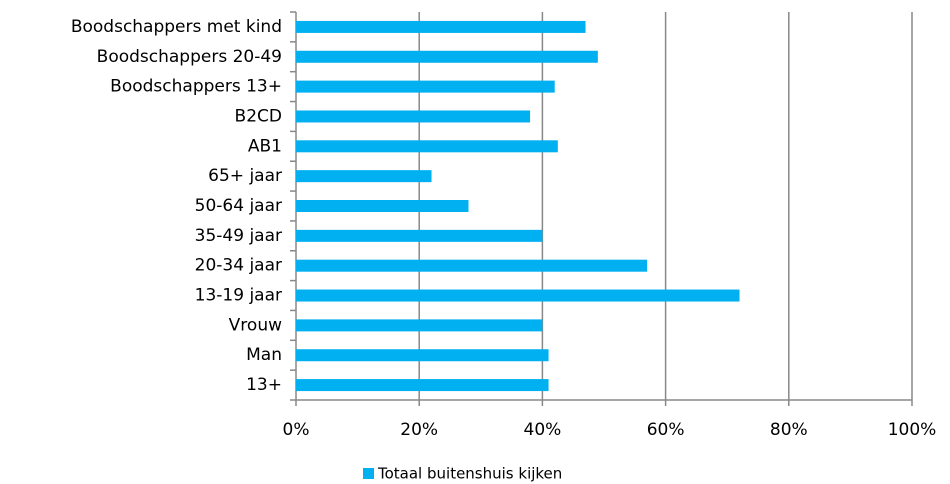 This screenshot has height=484, width=950. Describe the element at coordinates (238, 236) in the screenshot. I see `y-tick-label: 35-49 jaar` at that location.